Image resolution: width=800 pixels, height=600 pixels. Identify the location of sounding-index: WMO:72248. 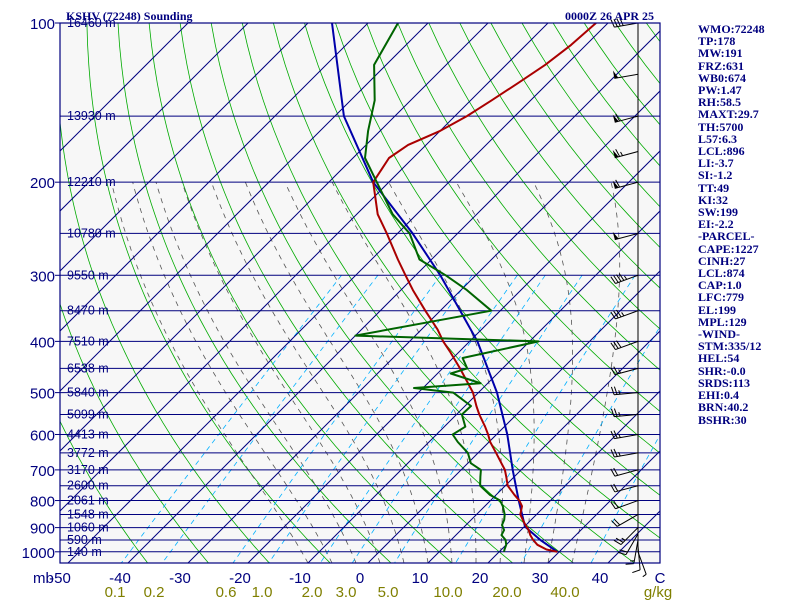
(731, 29).